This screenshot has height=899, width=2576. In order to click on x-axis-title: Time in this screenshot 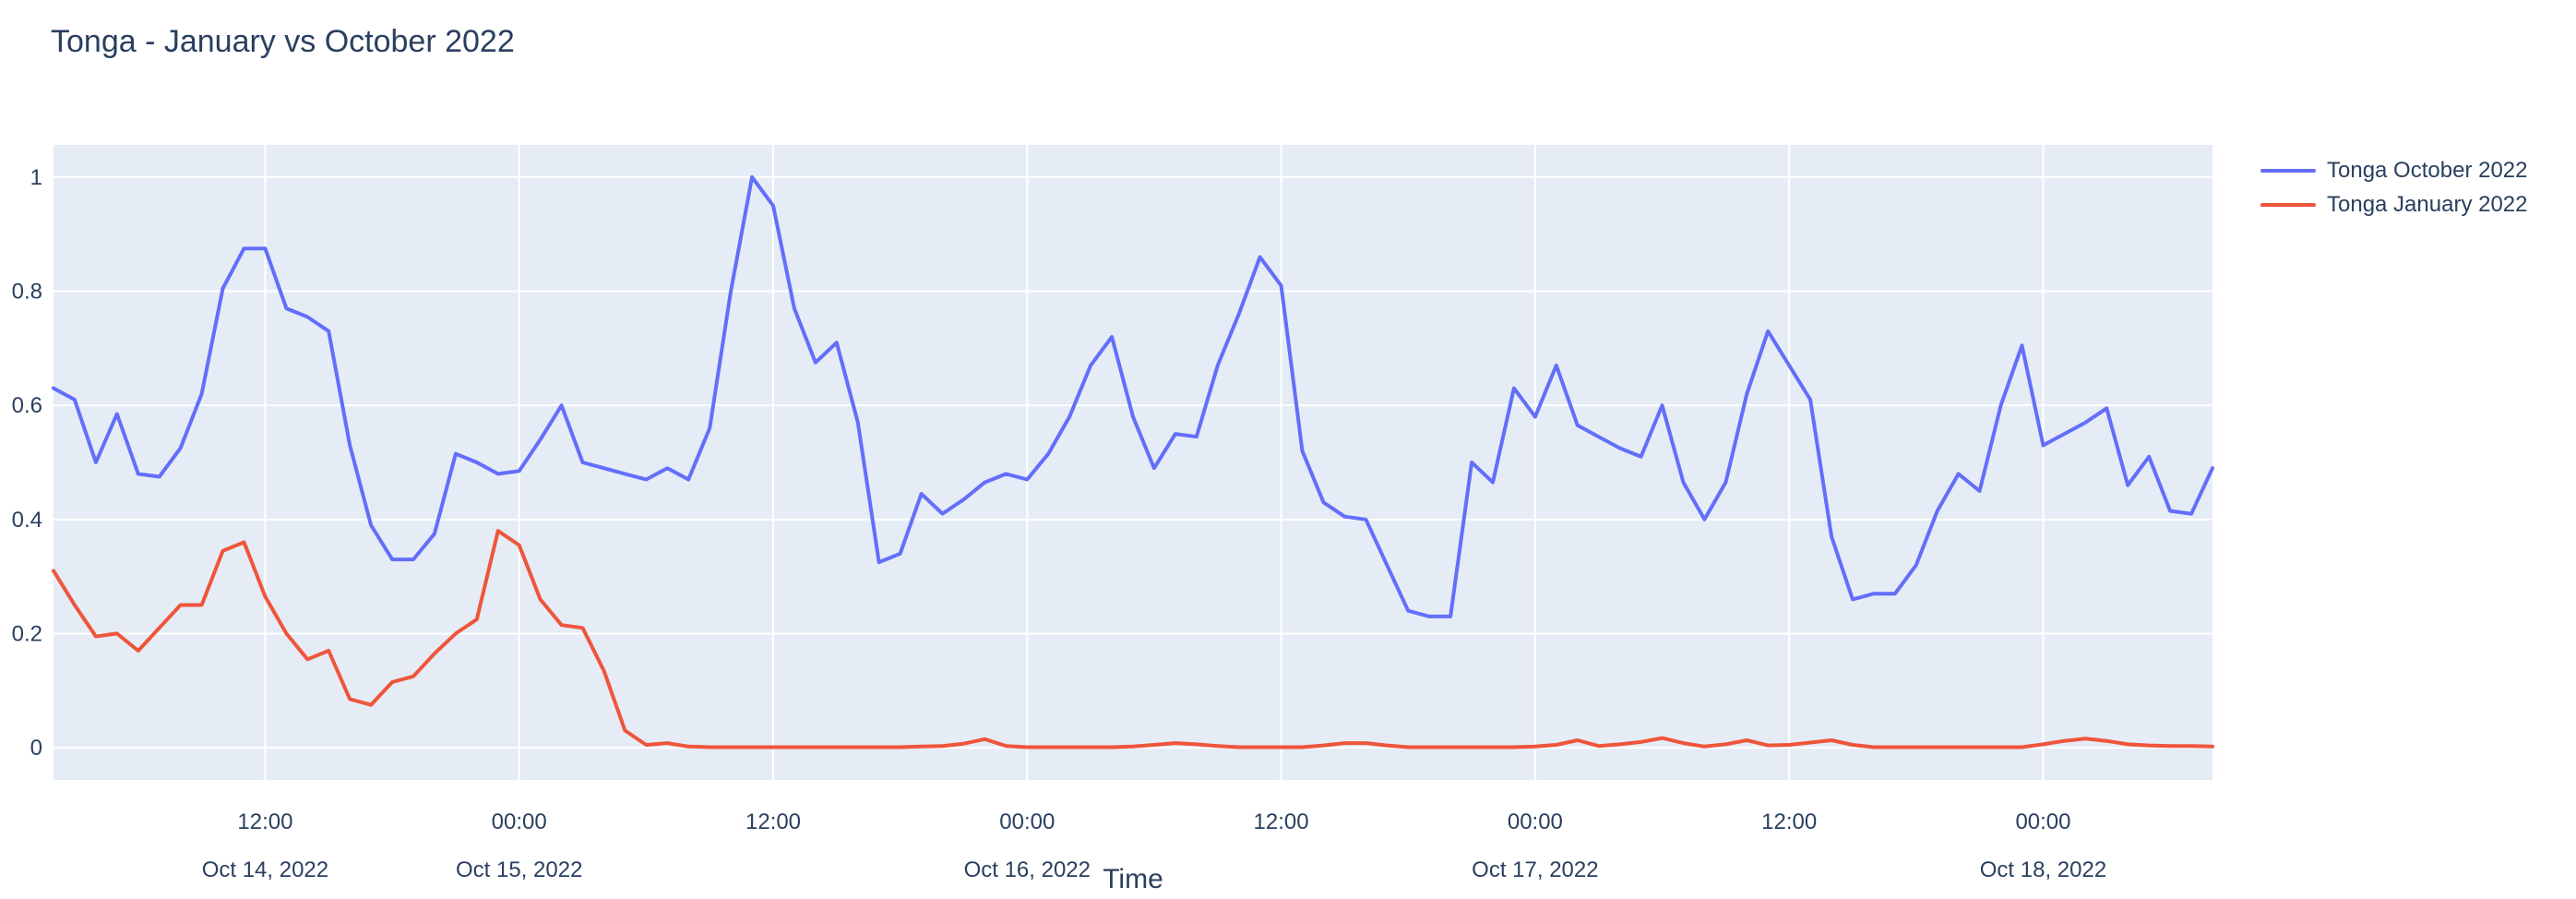, I will do `click(1133, 879)`.